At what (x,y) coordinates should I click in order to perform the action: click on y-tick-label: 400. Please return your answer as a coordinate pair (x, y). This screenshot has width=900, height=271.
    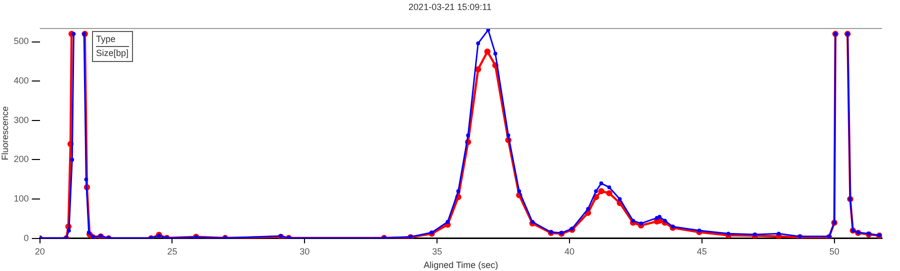
    Looking at the image, I should click on (21, 81).